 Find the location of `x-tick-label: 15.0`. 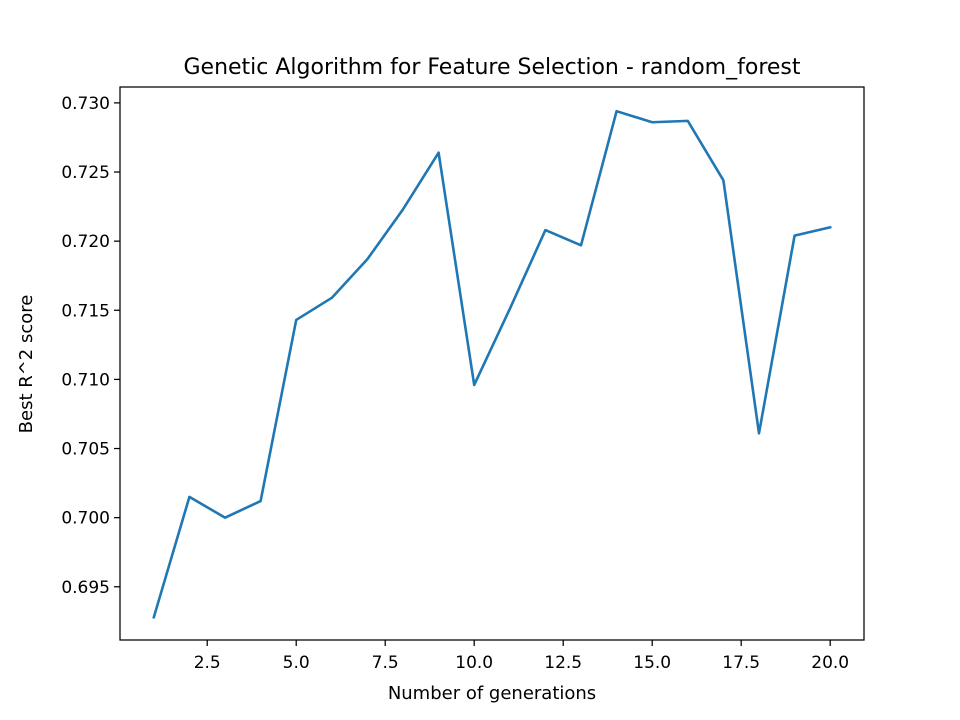

x-tick-label: 15.0 is located at coordinates (652, 663).